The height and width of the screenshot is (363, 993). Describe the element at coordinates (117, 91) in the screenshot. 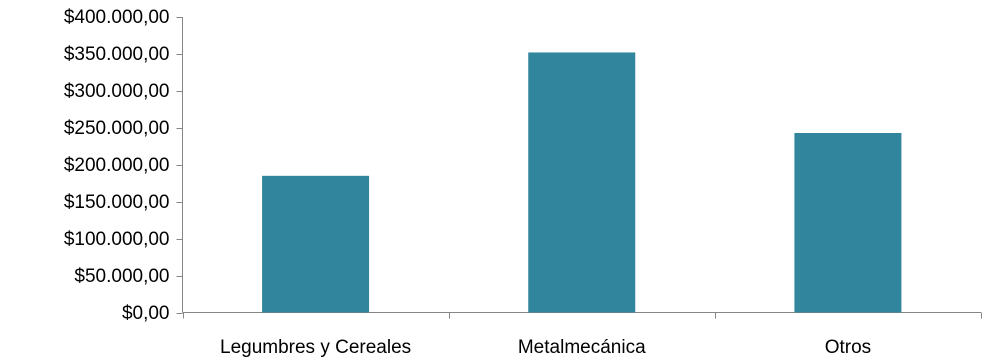

I see `y-tick-label: $300.000,00` at that location.